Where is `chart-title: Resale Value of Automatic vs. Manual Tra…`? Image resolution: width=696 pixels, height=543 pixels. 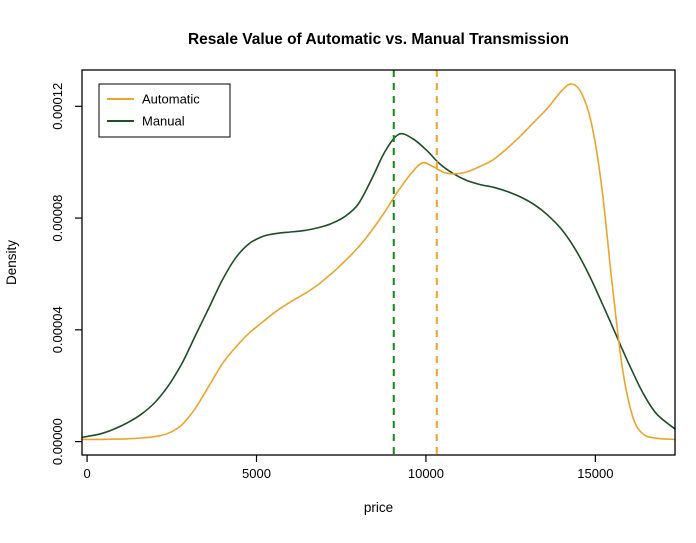
chart-title: Resale Value of Automatic vs. Manual Tra… is located at coordinates (378, 39).